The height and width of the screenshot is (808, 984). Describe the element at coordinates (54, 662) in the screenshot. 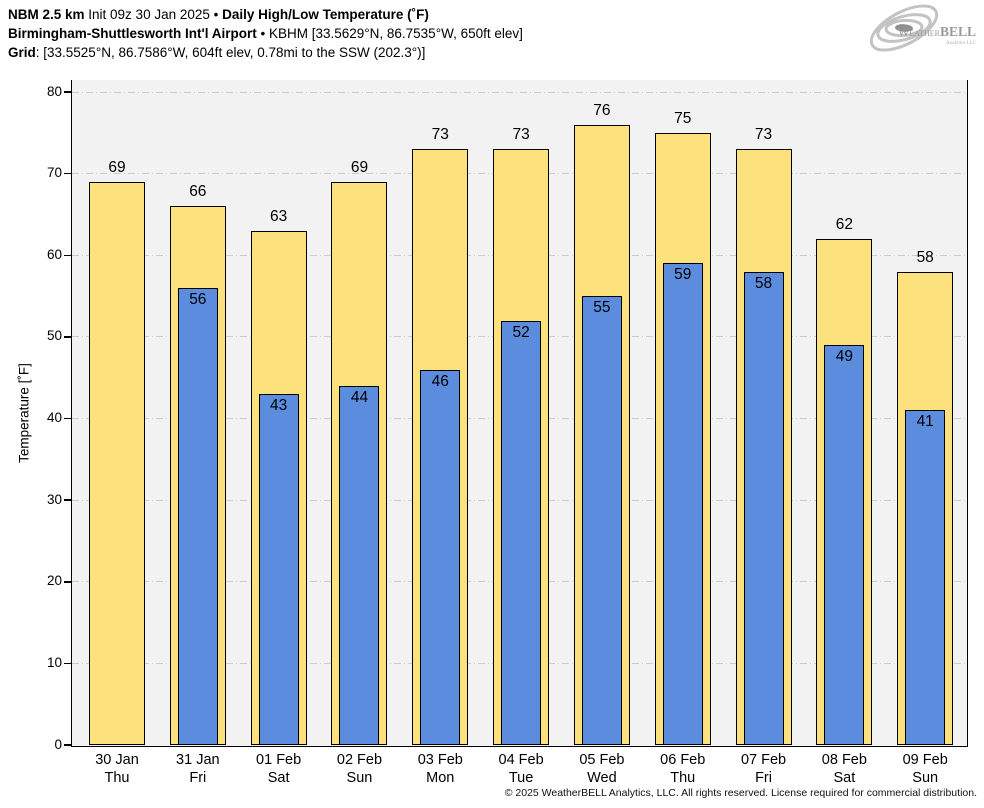

I see `y-tick-label: 10` at that location.